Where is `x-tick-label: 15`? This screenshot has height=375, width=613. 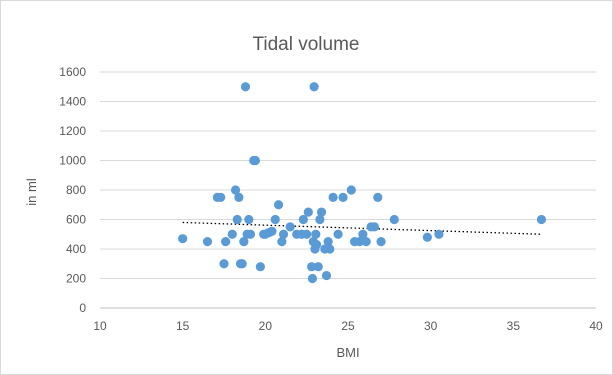 x-tick-label: 15 is located at coordinates (183, 326).